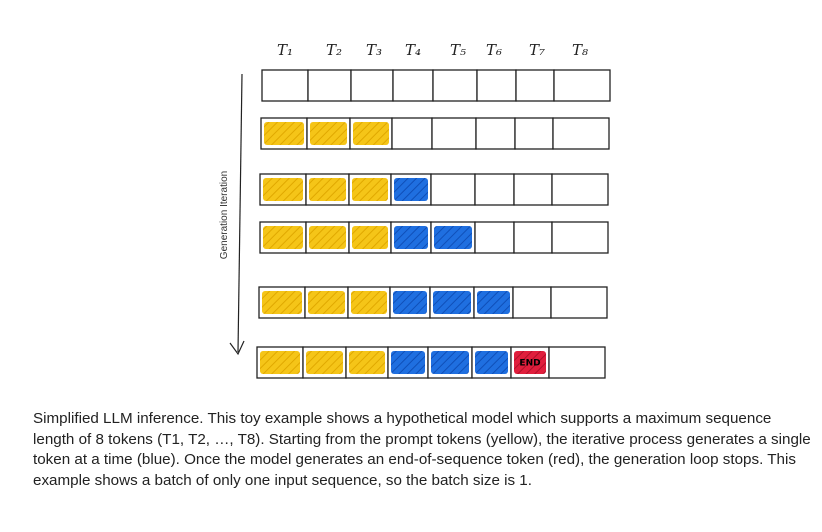  I want to click on token-label: T₆, so click(494, 50).